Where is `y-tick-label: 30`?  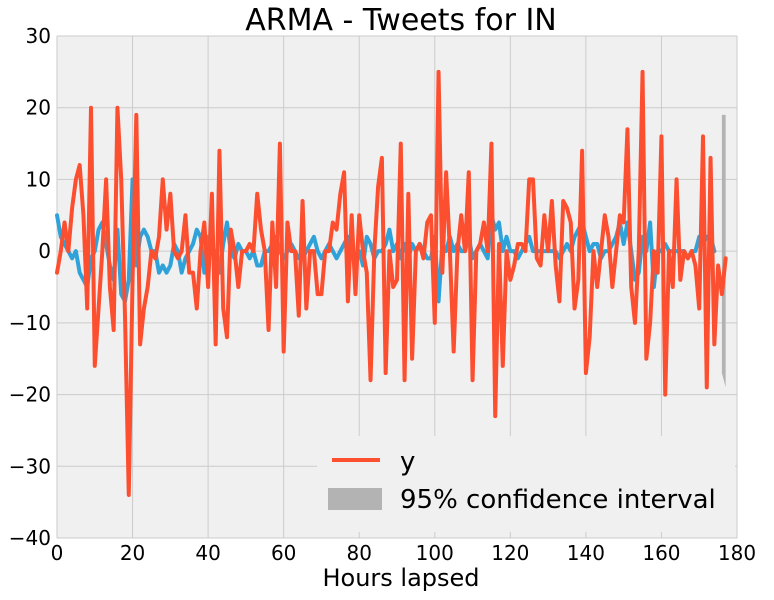
y-tick-label: 30 is located at coordinates (38, 36).